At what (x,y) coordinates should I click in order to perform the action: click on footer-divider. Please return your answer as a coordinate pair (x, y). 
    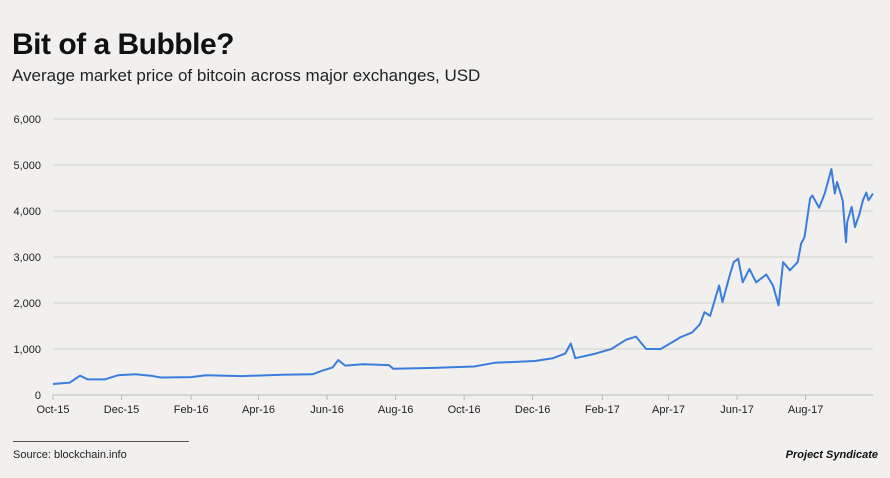
    Looking at the image, I should click on (101, 441).